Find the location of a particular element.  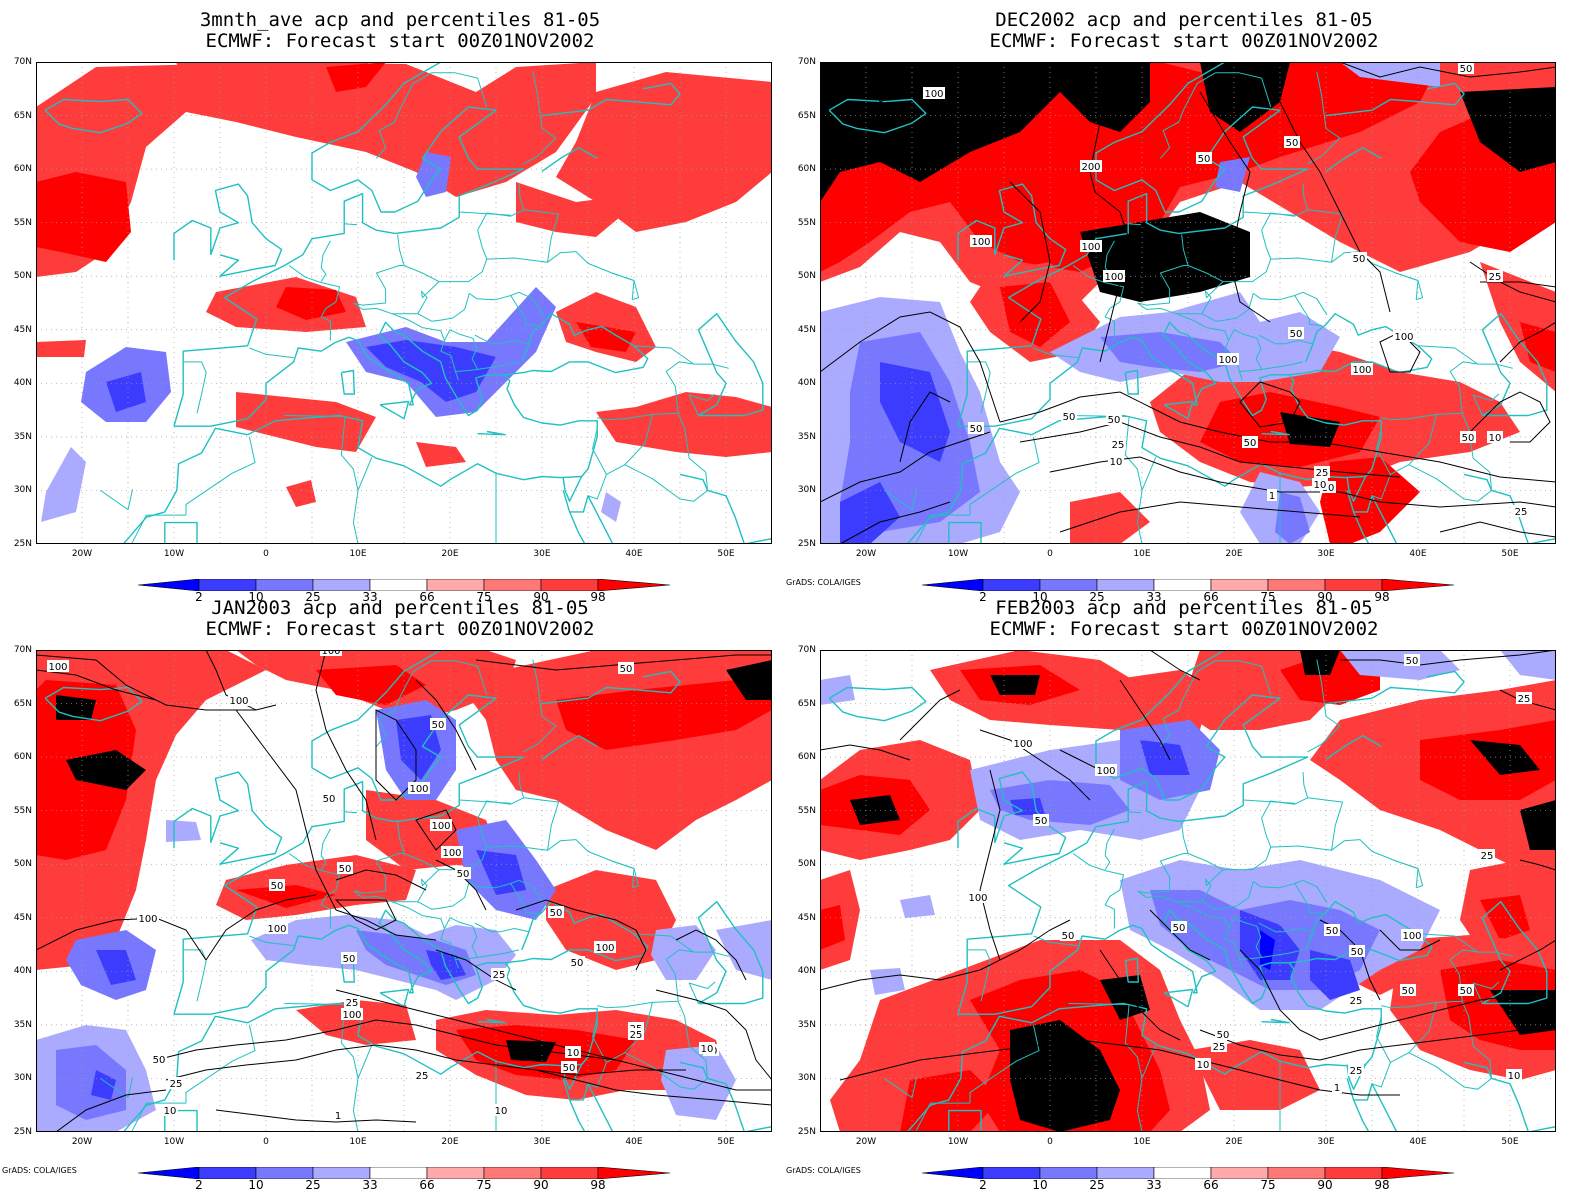

lon-tick-label: 20E is located at coordinates (1234, 1142).